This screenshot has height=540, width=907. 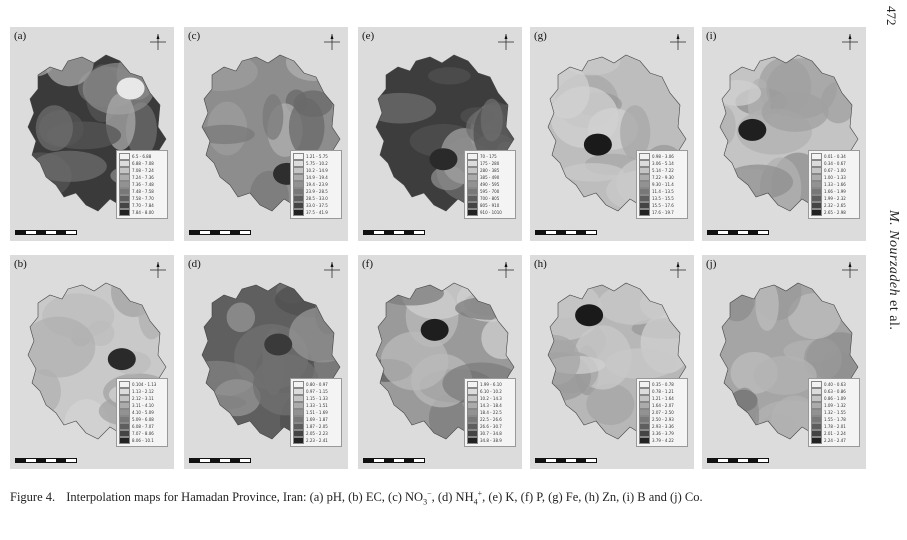 I want to click on legend-label: 3.36 - 3.79, so click(x=663, y=433).